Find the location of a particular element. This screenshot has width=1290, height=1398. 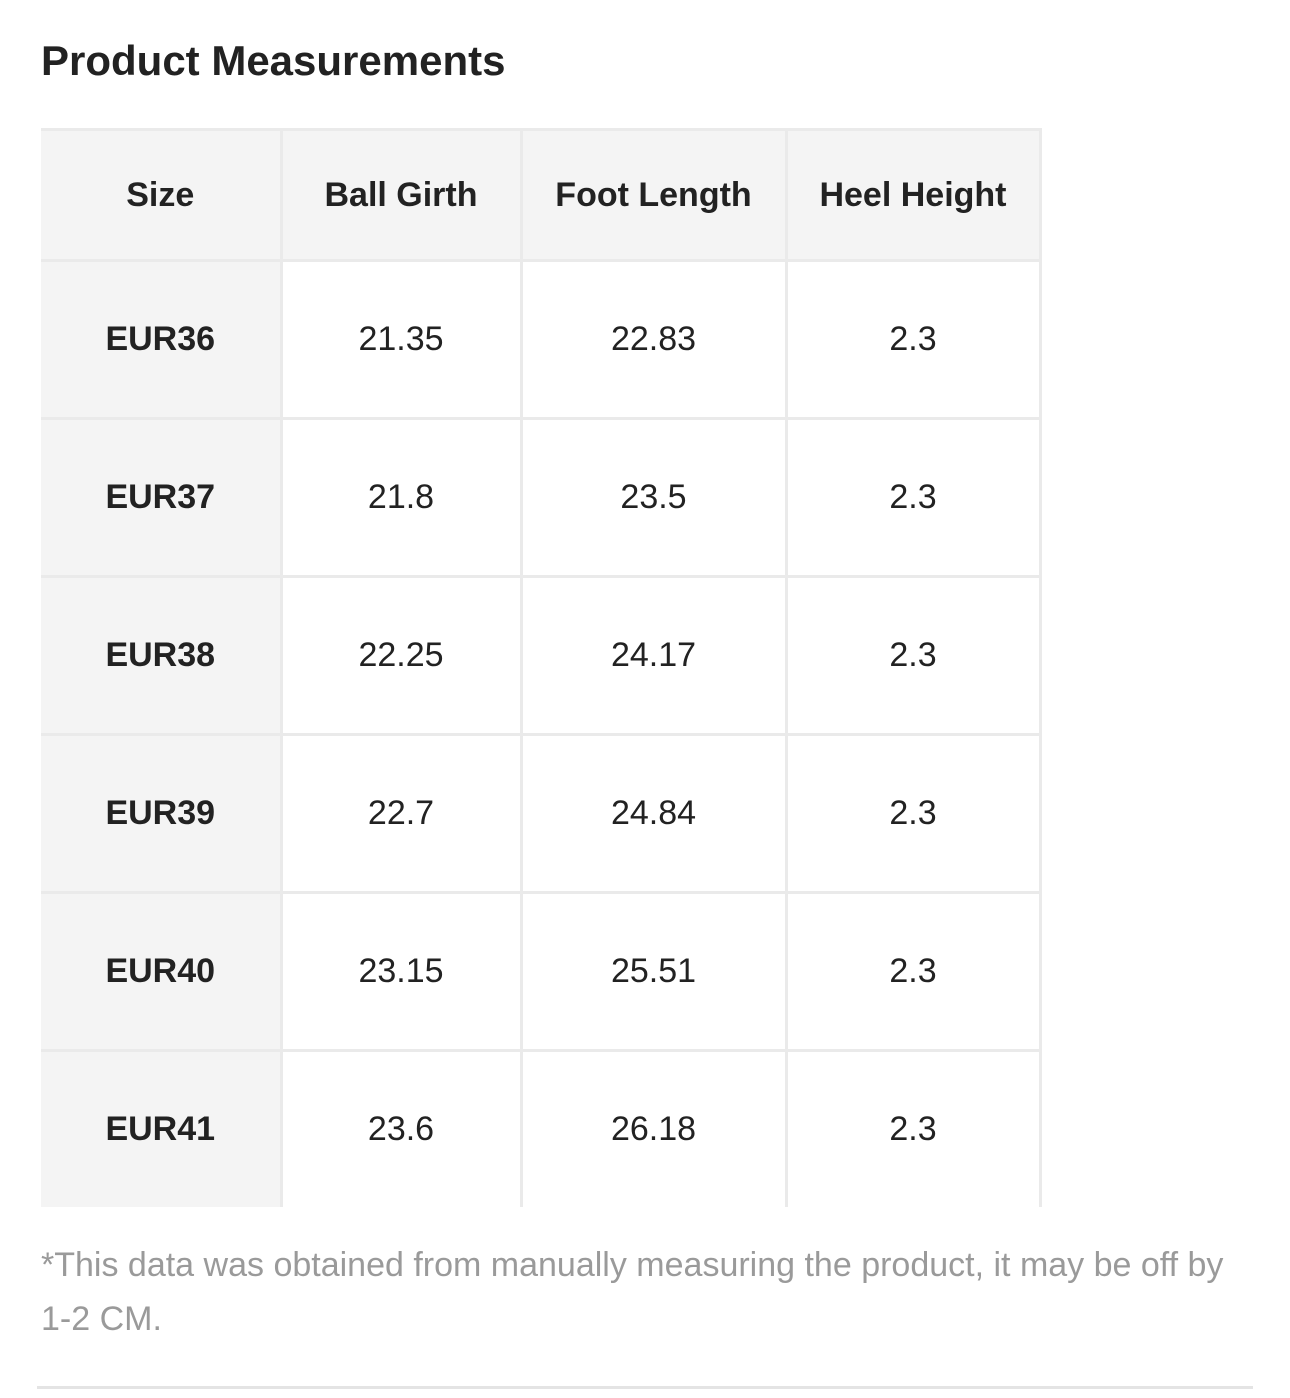

ball-girth-cell: 21.35 is located at coordinates (401, 339).